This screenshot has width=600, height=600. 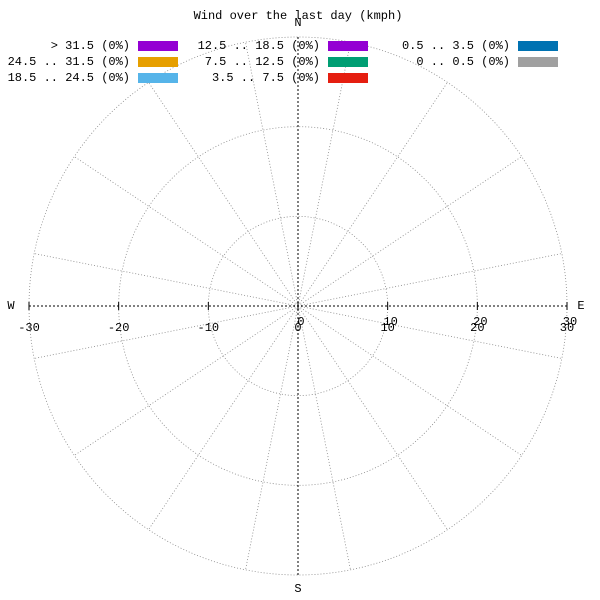 I want to click on x-tick-label: 30, so click(x=567, y=328).